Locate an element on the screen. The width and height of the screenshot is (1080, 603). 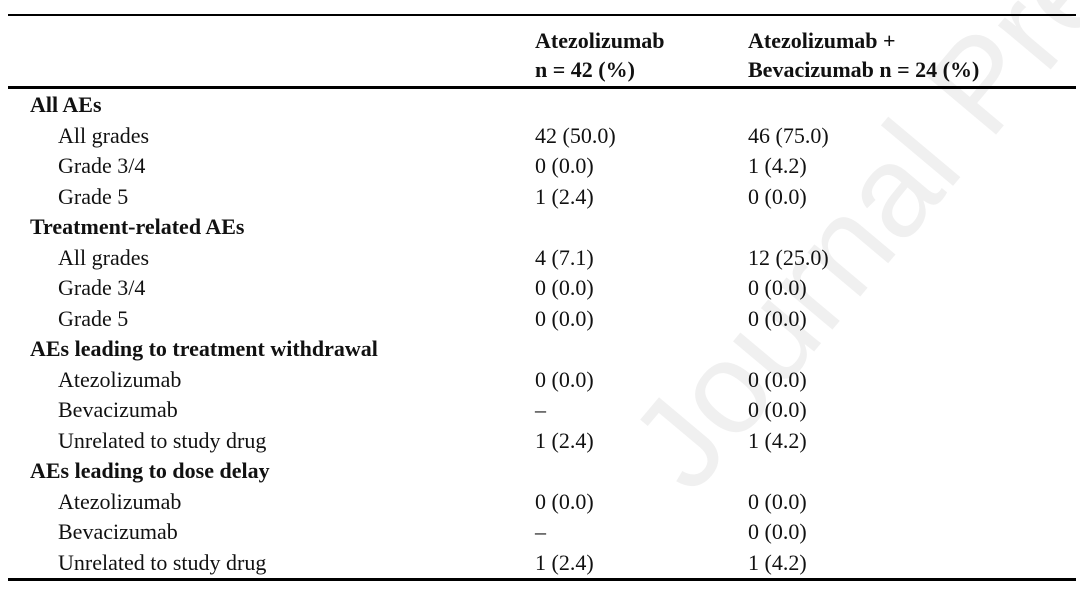
section-header-row: AEs leading to treatment withdrawal is located at coordinates (540, 348).